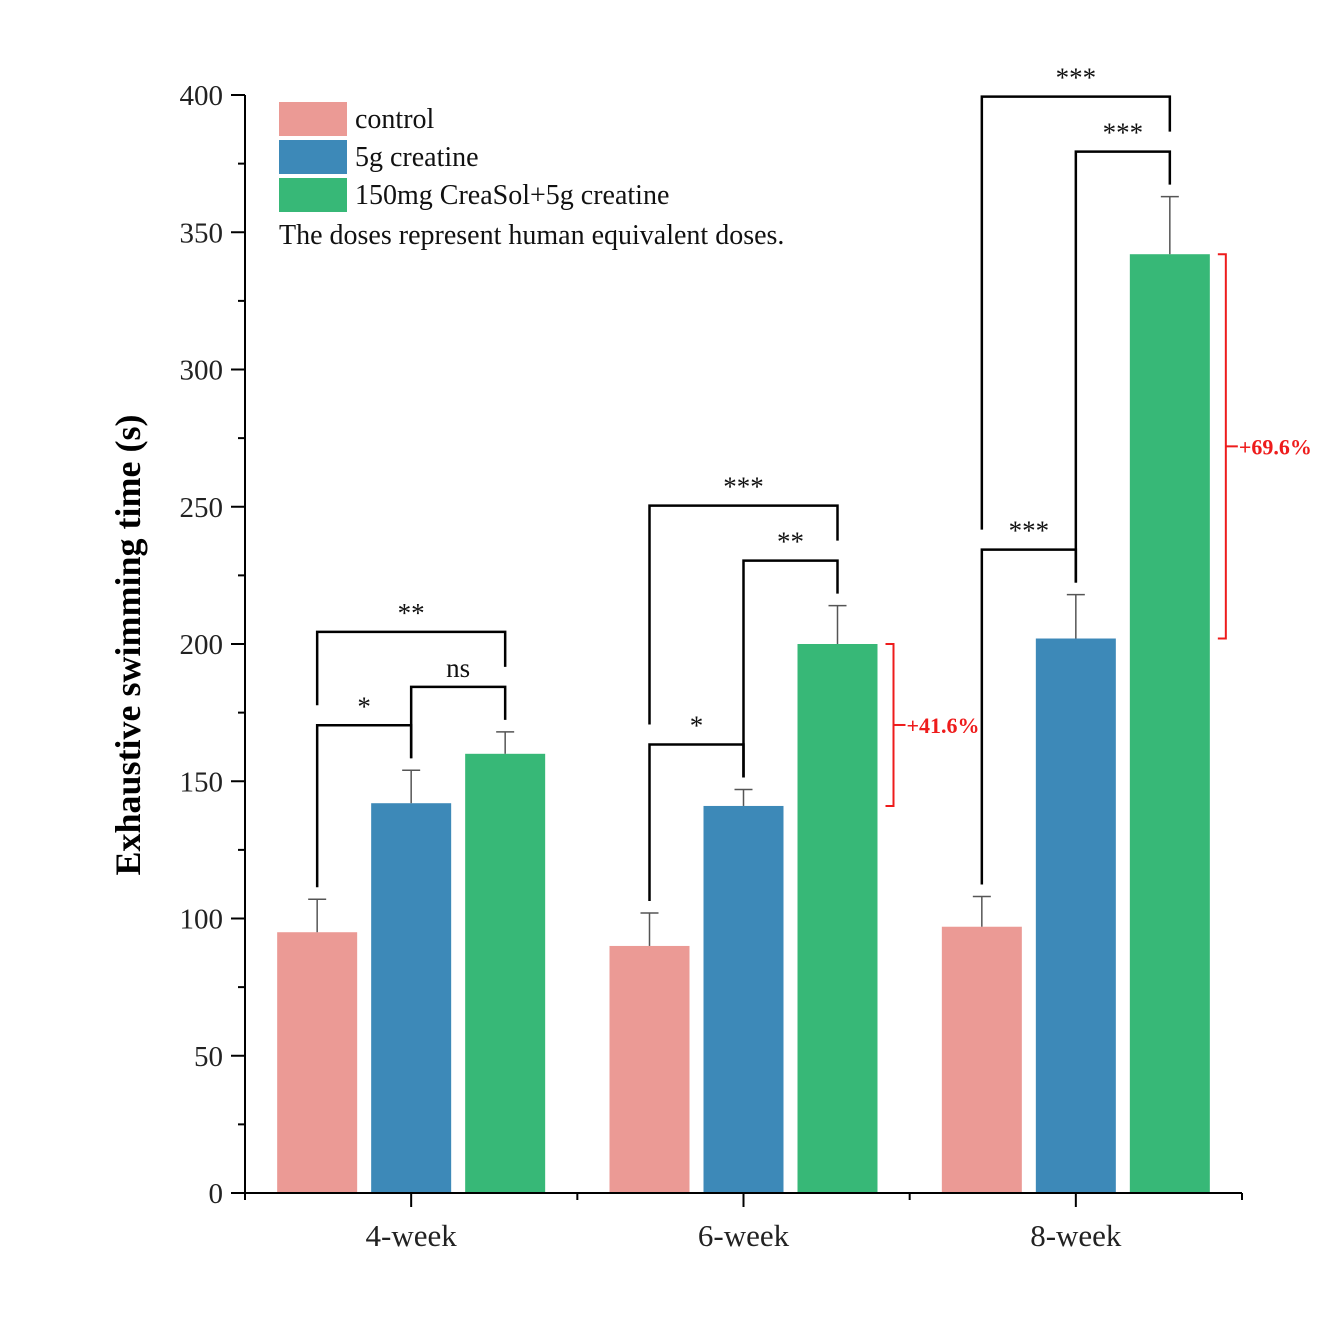 Image resolution: width=1340 pixels, height=1329 pixels. I want to click on increase-annotations: +41.6% +69.6%, so click(1098, 530).